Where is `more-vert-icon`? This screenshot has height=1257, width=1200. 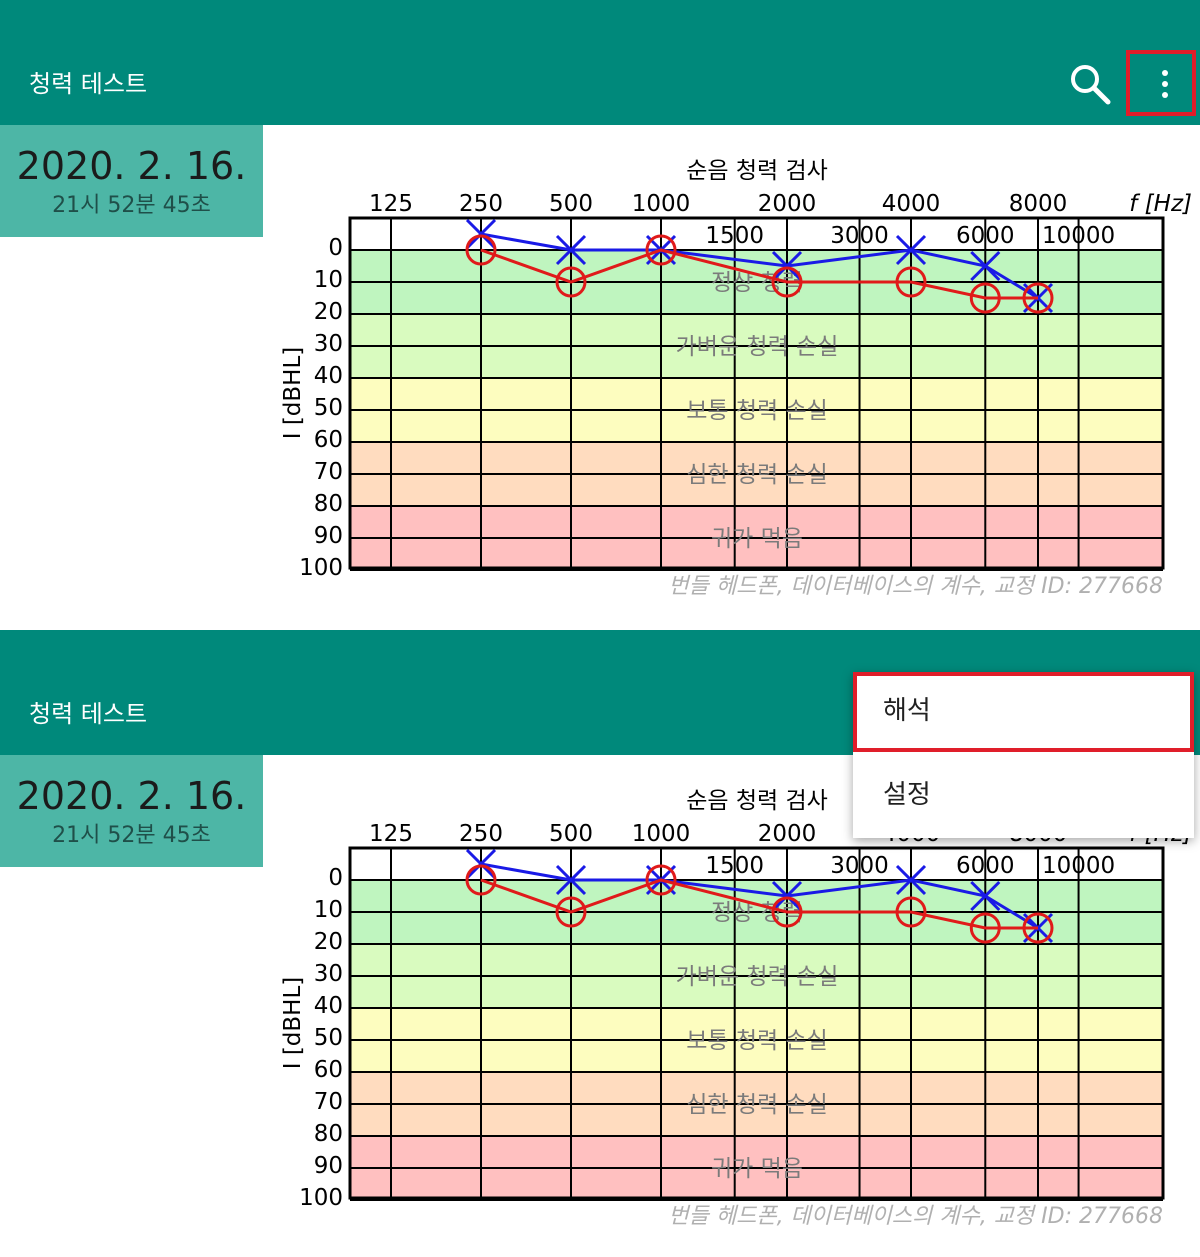 more-vert-icon is located at coordinates (1165, 86).